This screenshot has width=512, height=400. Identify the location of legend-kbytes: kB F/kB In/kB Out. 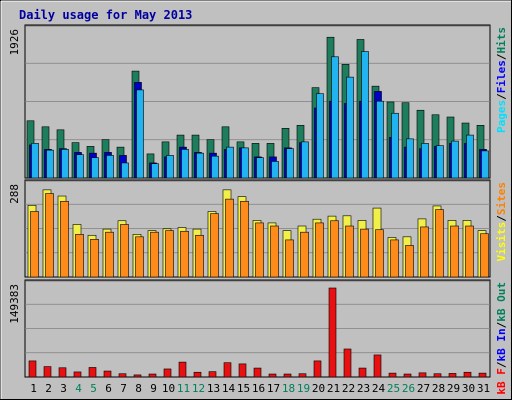
(501, 338).